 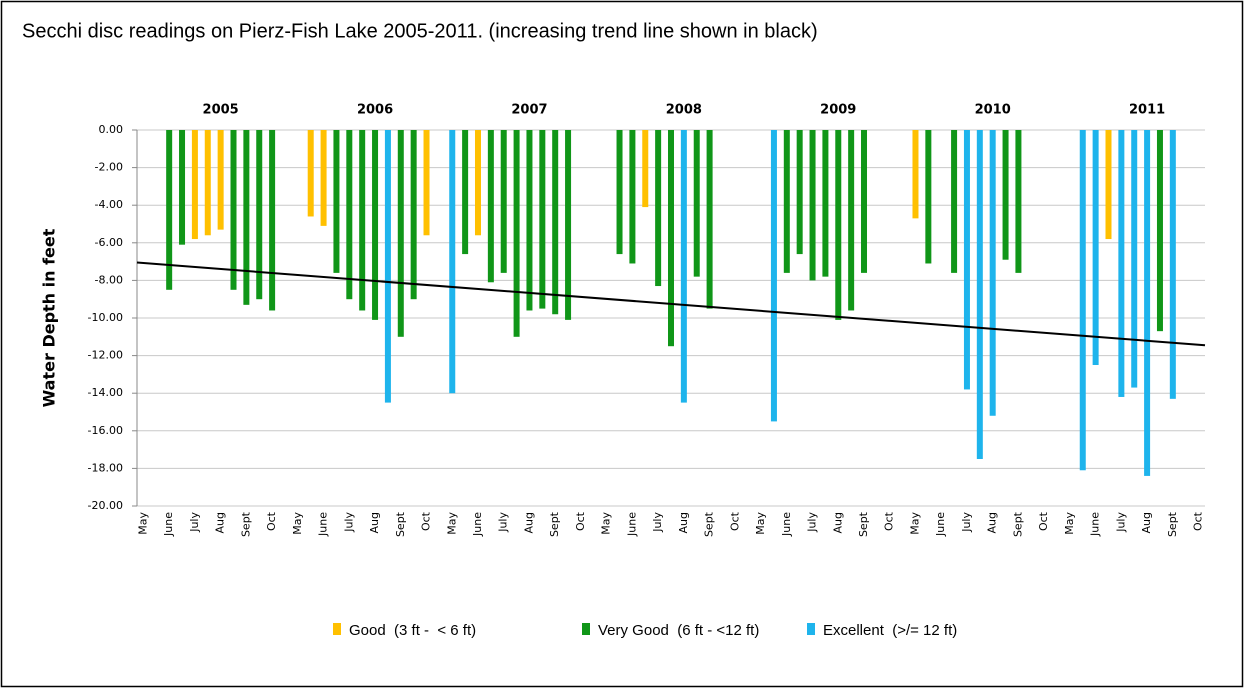 What do you see at coordinates (529, 110) in the screenshot?
I see `year-label: 2007` at bounding box center [529, 110].